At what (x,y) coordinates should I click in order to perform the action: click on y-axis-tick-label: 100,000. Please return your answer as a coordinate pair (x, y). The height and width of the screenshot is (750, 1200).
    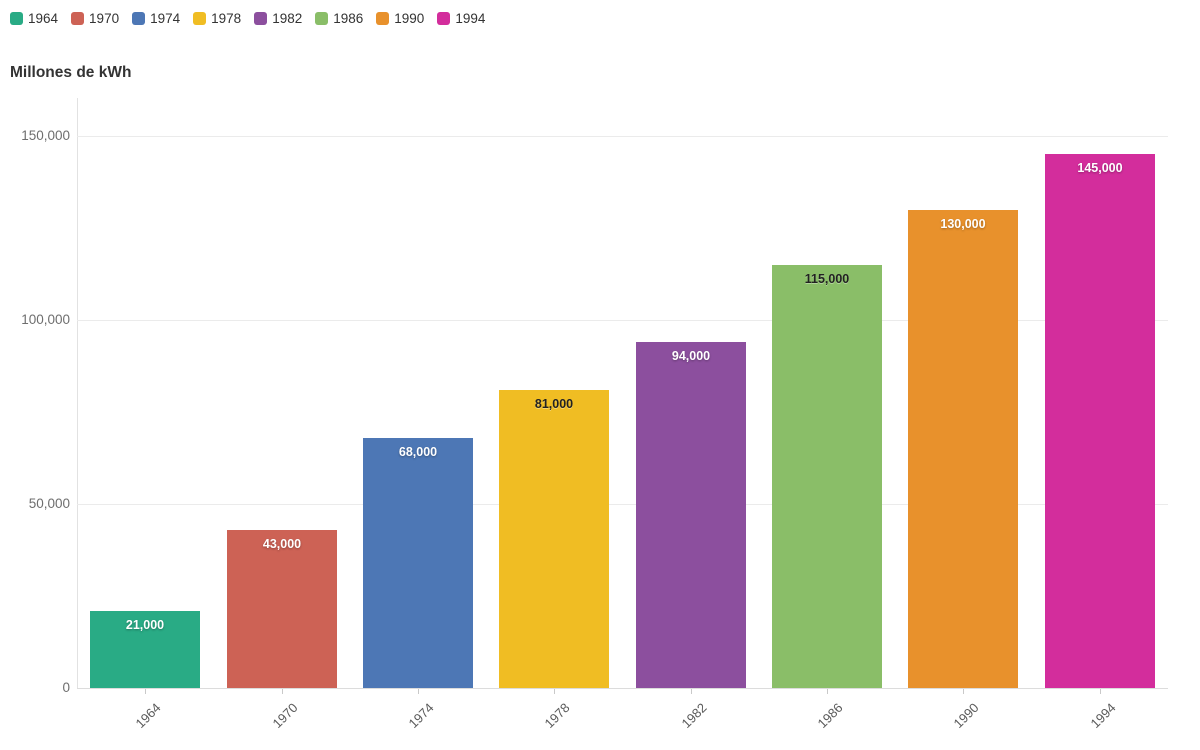
    Looking at the image, I should click on (45, 319).